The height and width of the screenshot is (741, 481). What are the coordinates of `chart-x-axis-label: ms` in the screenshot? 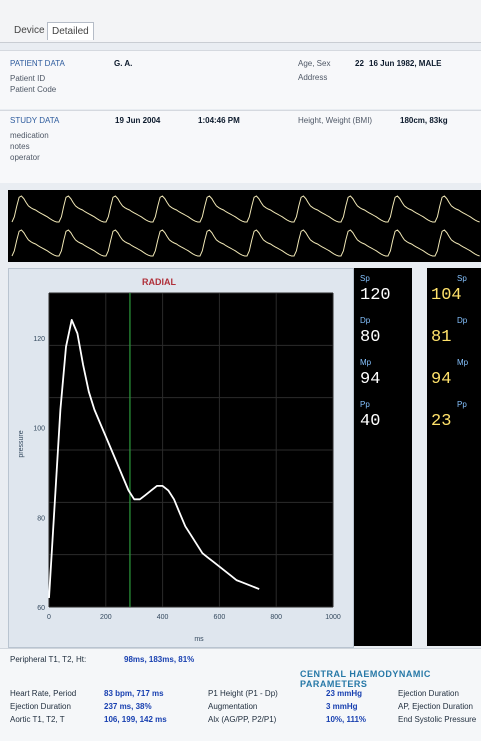 It's located at (199, 639).